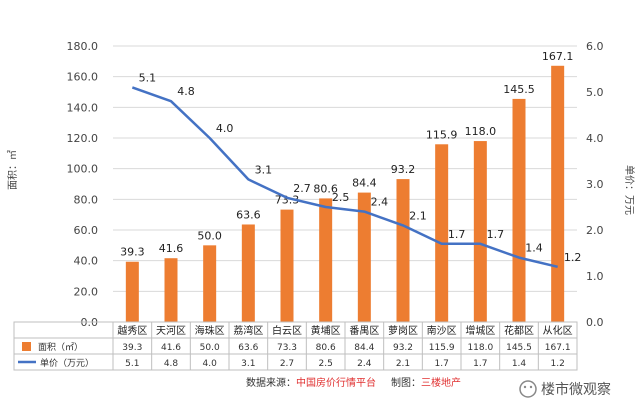 The width and height of the screenshot is (641, 408). Describe the element at coordinates (86, 261) in the screenshot. I see `left-tick-label: 40.0` at that location.